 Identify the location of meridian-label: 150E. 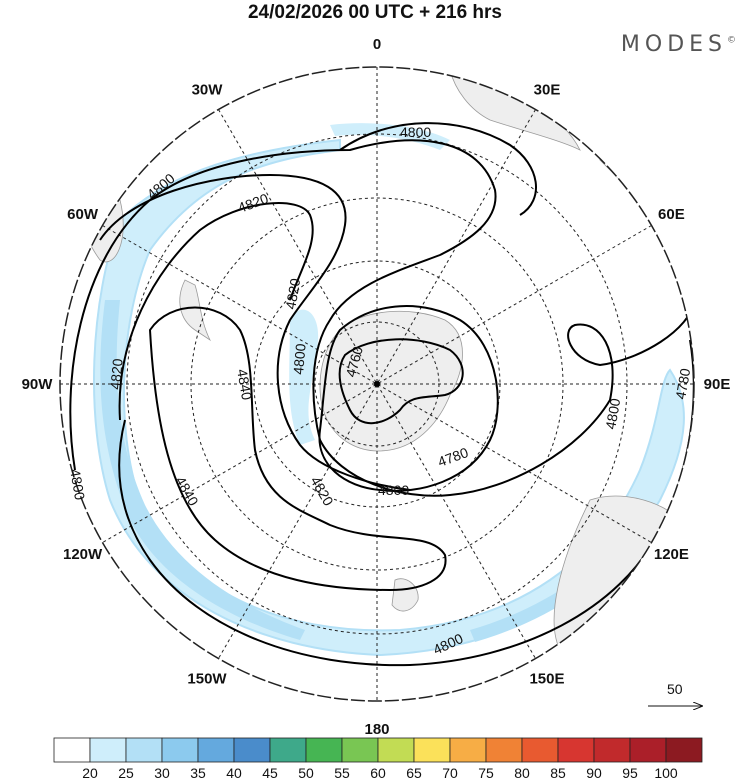
(546, 678).